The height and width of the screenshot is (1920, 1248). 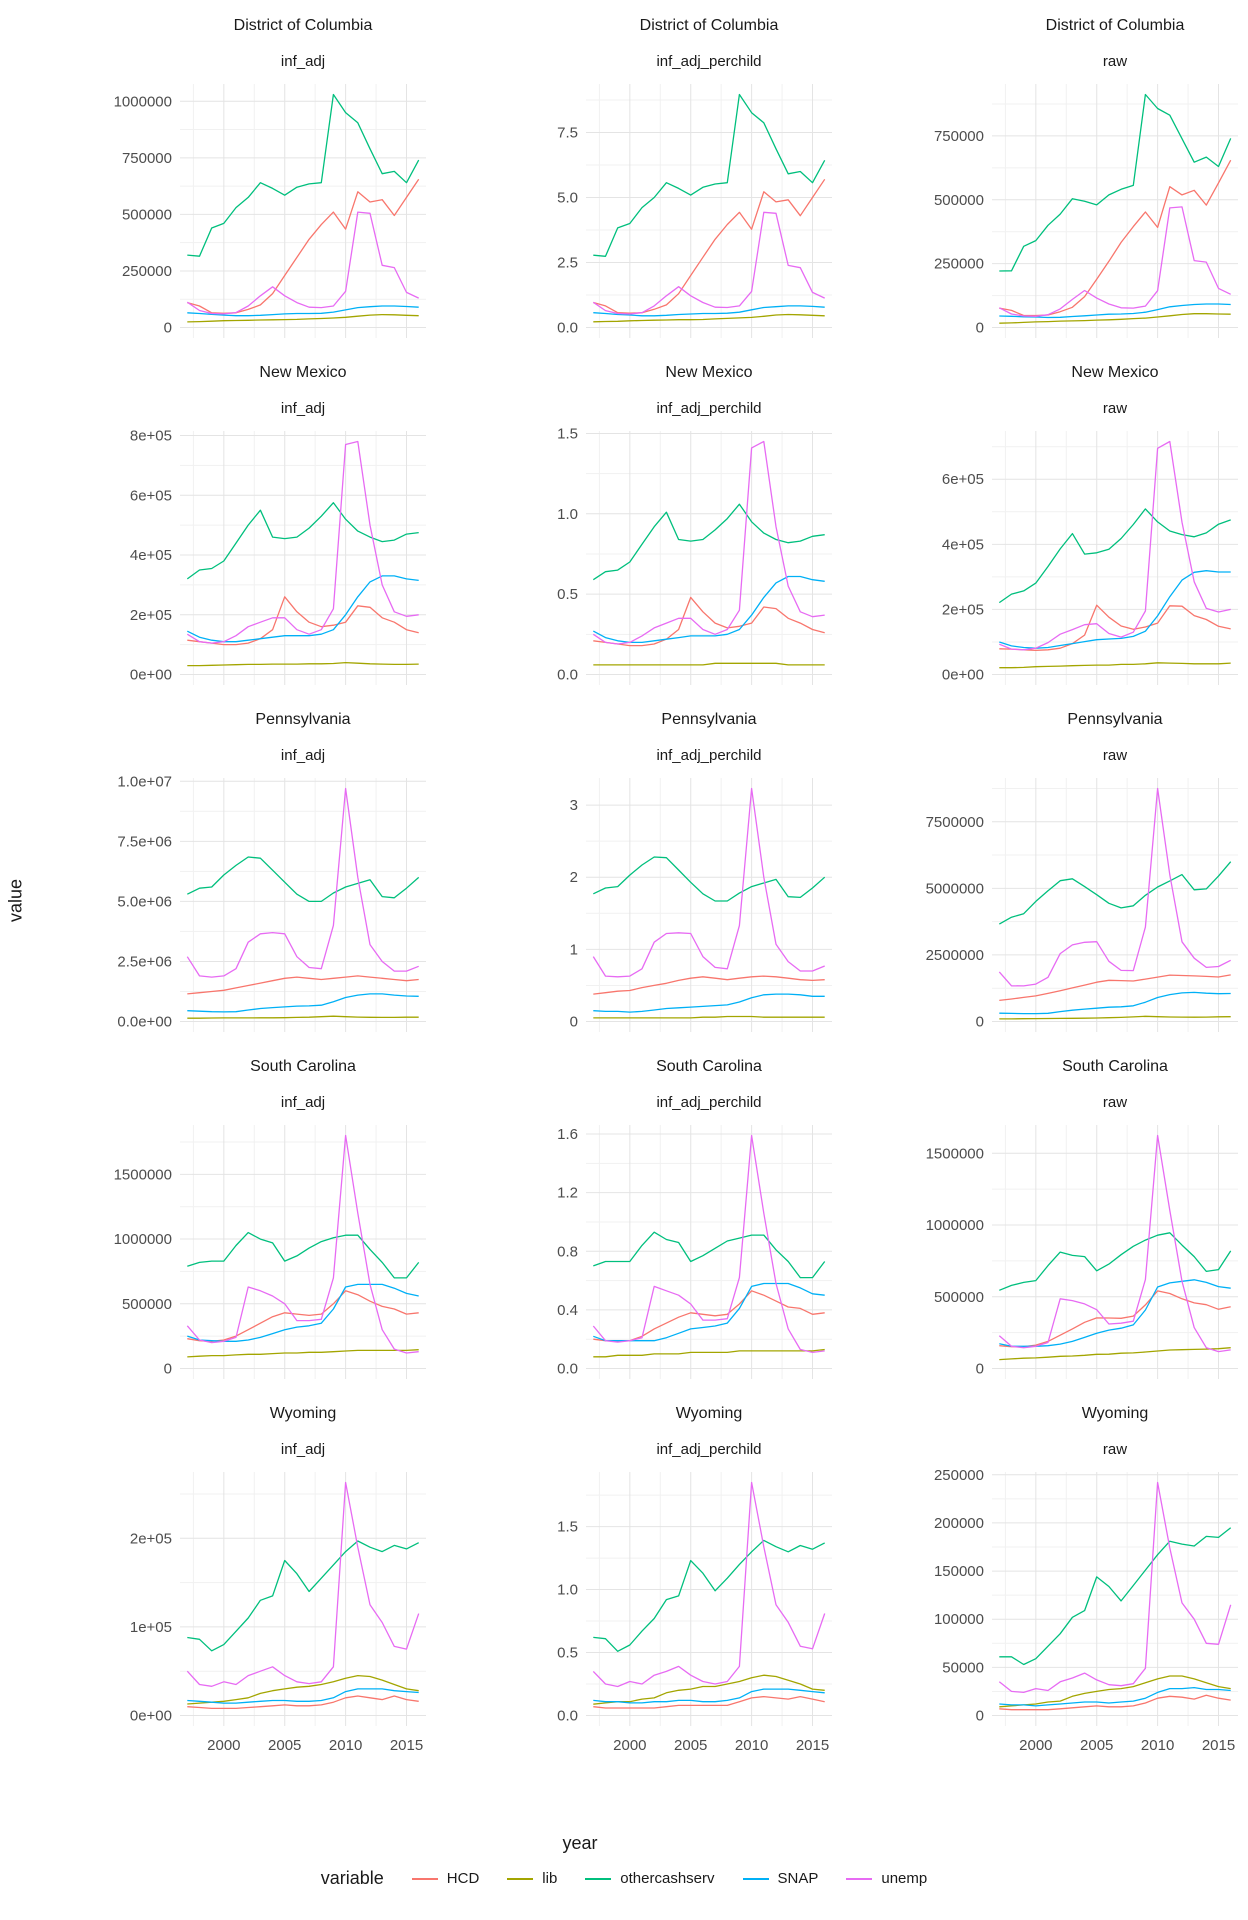 What do you see at coordinates (780, 1878) in the screenshot?
I see `legend-item-SNAP: SNAP` at bounding box center [780, 1878].